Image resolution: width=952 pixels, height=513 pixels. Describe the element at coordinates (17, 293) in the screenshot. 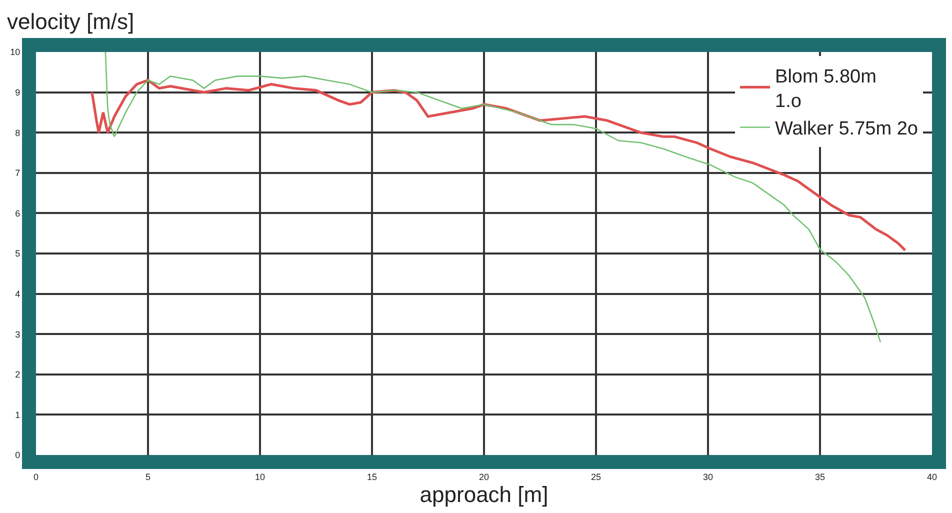

I see `y-tick-label: 4` at that location.